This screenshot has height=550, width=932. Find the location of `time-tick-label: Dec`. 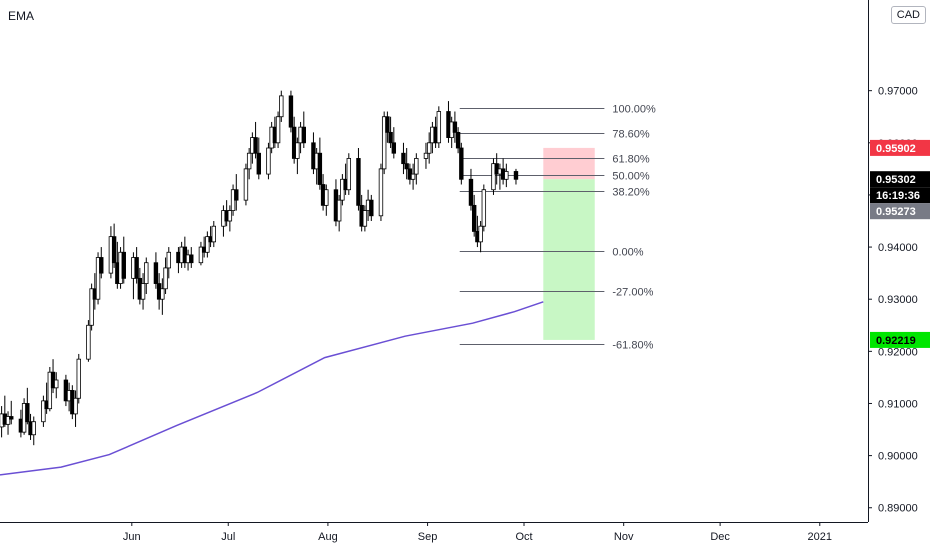

time-tick-label: Dec is located at coordinates (720, 537).